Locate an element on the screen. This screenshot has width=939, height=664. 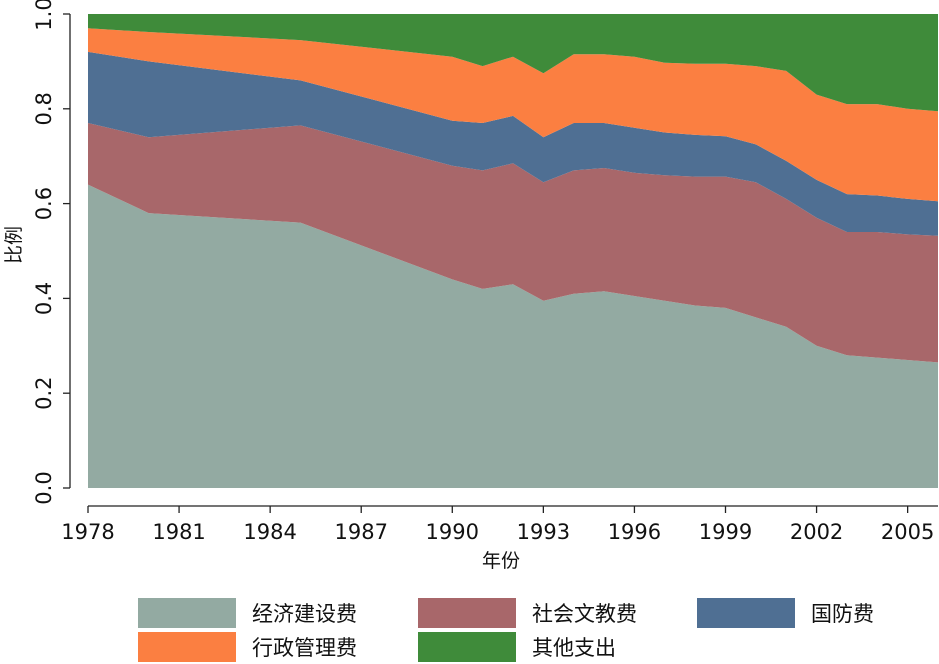
y-tick-label: 0.6 is located at coordinates (44, 203).